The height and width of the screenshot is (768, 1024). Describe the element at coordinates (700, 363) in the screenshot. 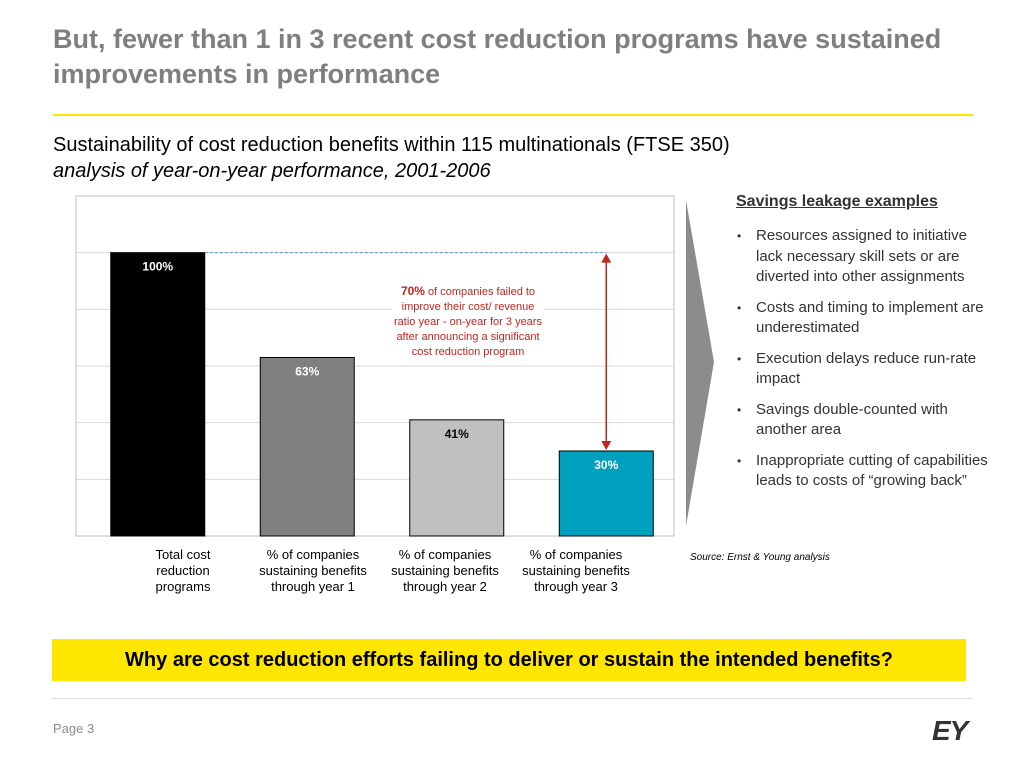

I see `chevron-arrow-icon` at that location.